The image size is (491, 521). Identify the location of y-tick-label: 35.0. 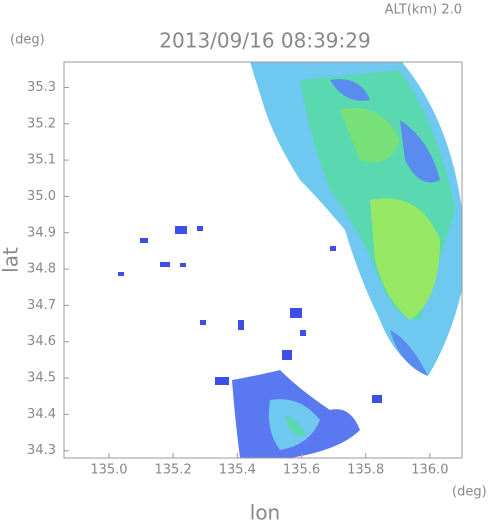
(41, 196).